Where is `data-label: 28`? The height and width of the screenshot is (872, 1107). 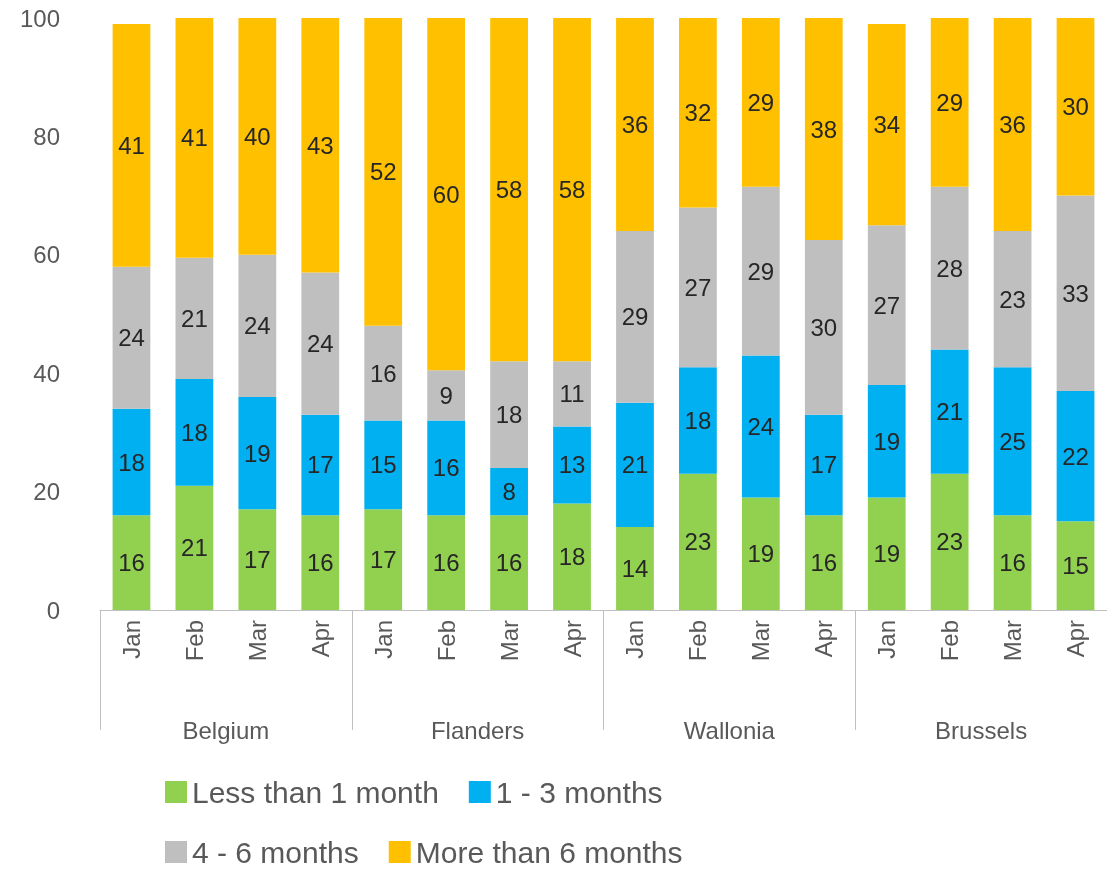
data-label: 28 is located at coordinates (950, 268).